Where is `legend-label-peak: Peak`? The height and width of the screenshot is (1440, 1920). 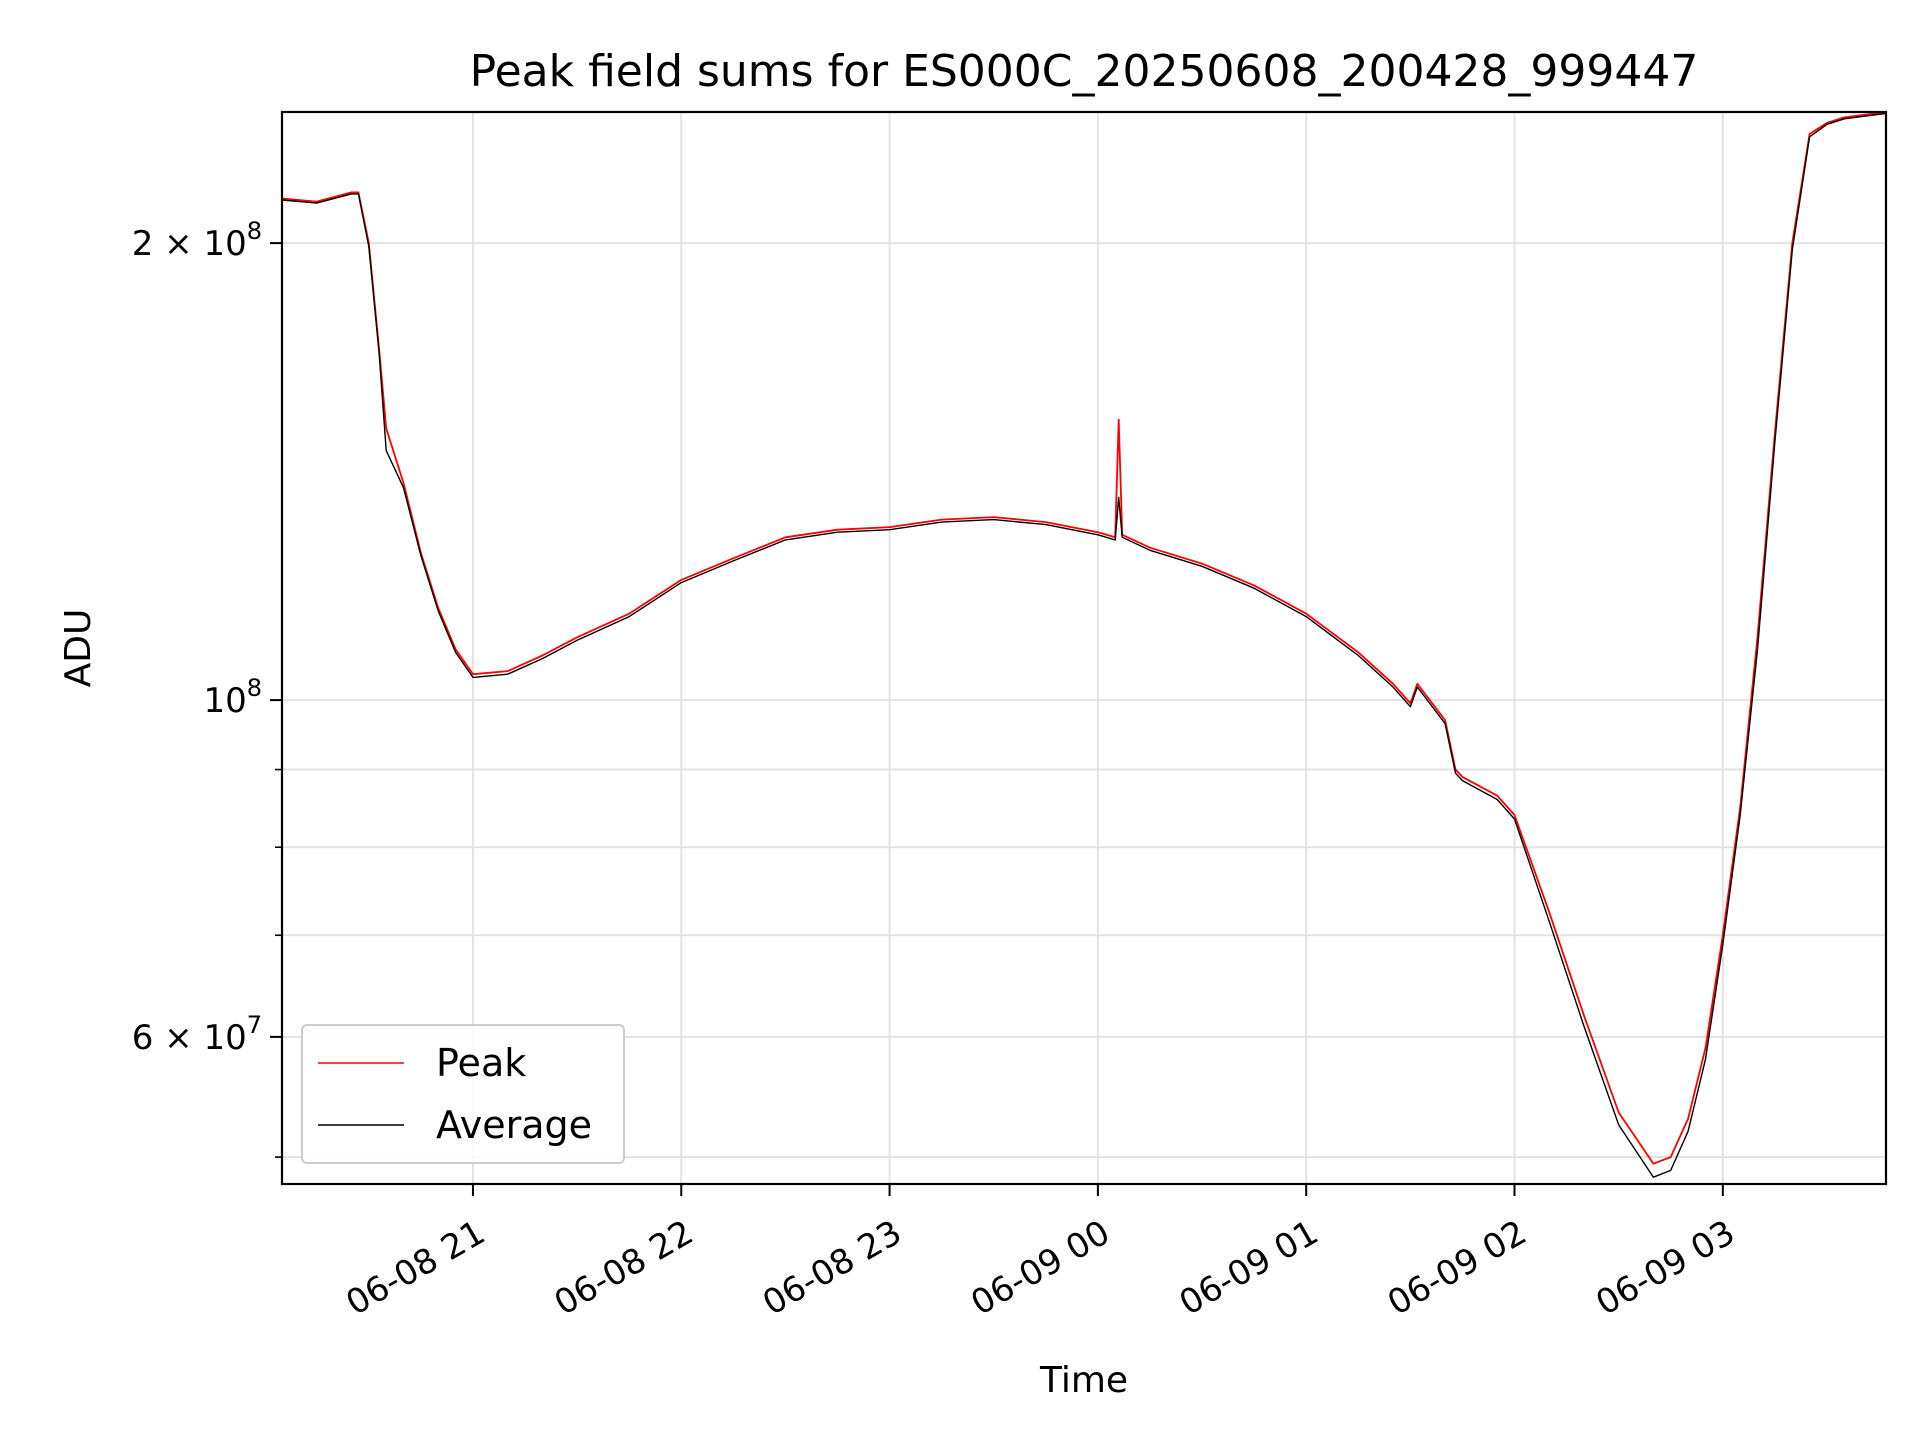 legend-label-peak: Peak is located at coordinates (481, 1063).